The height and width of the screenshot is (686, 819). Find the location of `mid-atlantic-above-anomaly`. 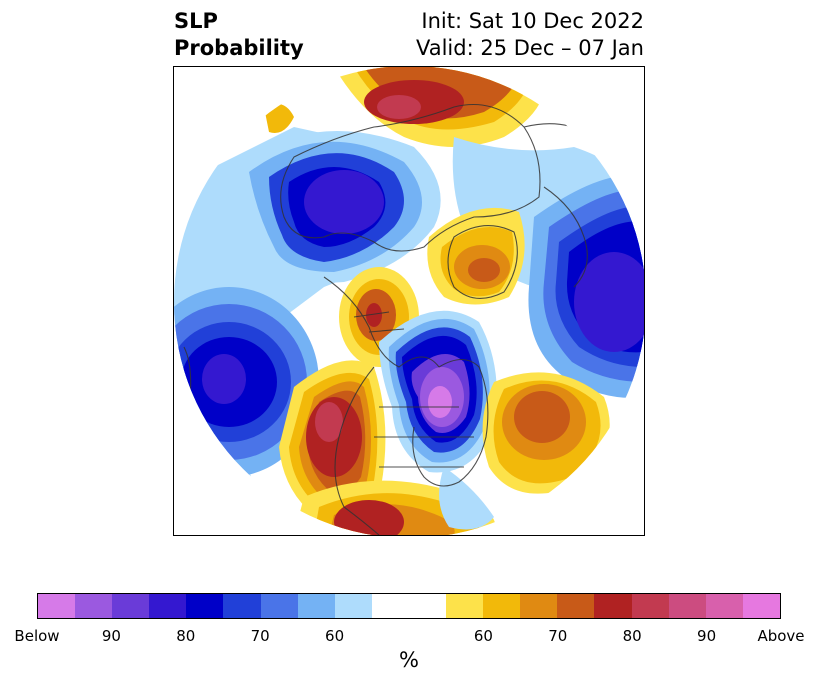

mid-atlantic-above-anomaly is located at coordinates (546, 433).